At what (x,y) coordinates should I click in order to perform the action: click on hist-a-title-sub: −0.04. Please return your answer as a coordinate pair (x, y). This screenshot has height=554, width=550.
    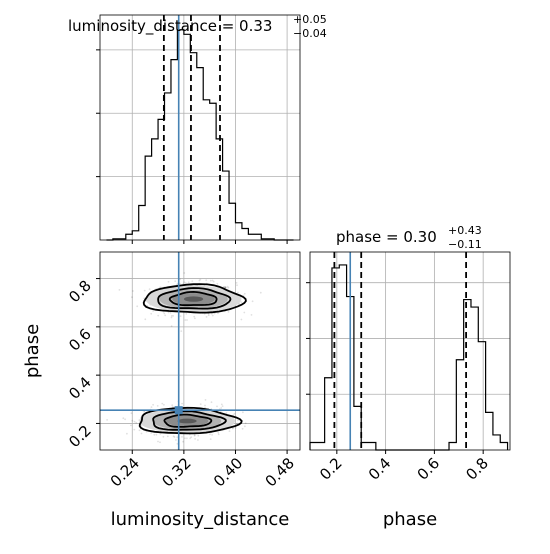
    Looking at the image, I should click on (310, 33).